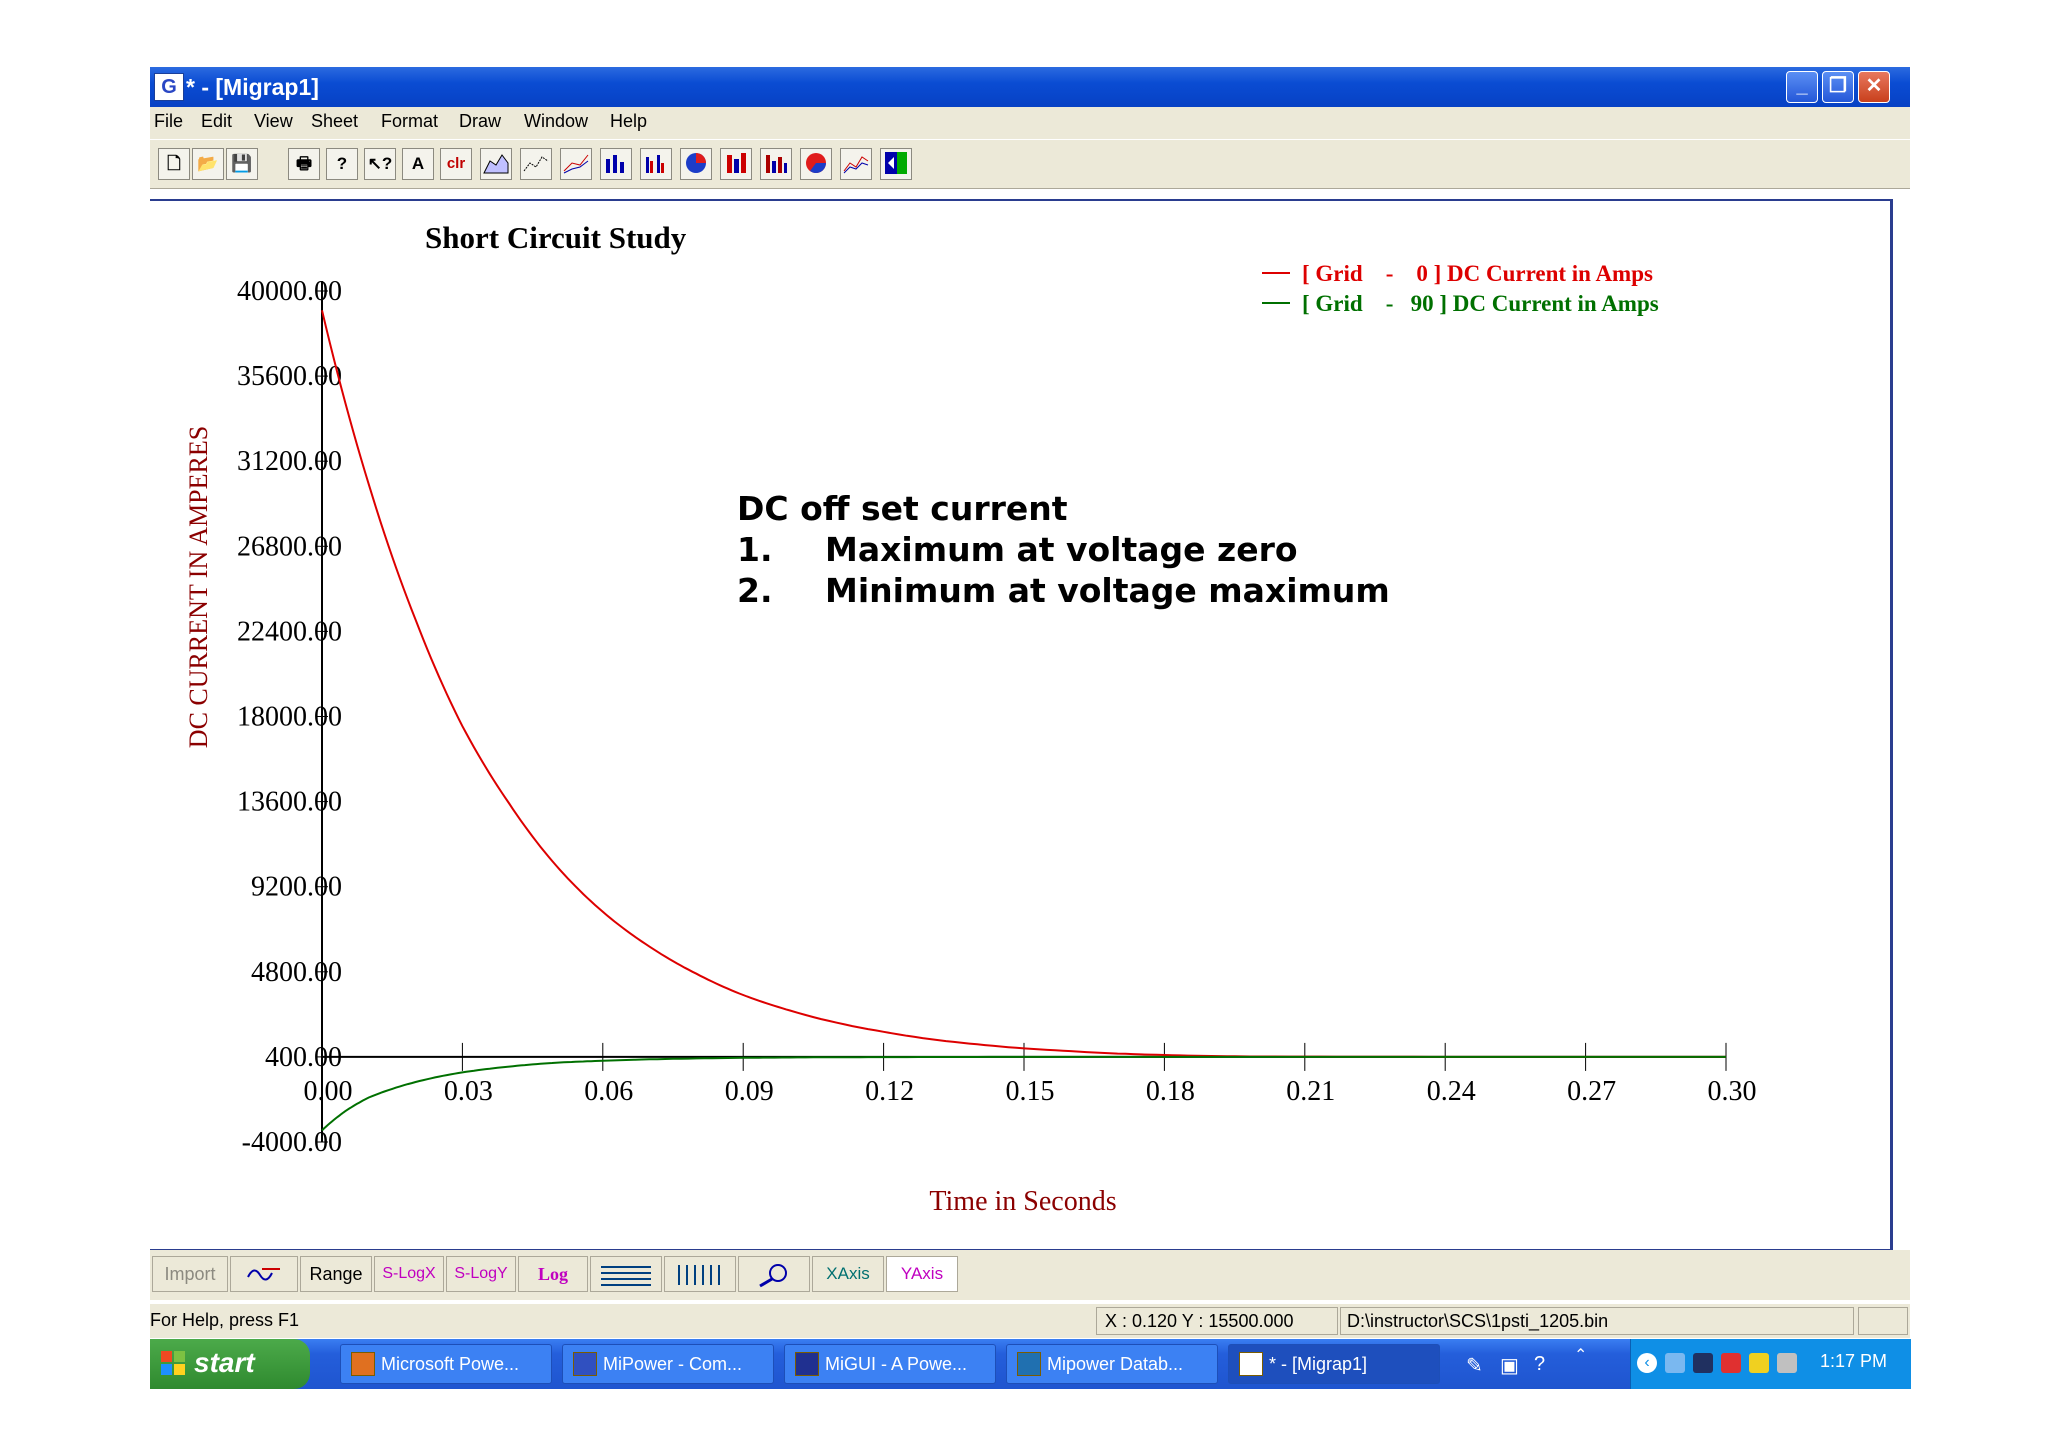 This screenshot has width=2048, height=1447. What do you see at coordinates (289, 376) in the screenshot?
I see `y-tick-label: 35600.00` at bounding box center [289, 376].